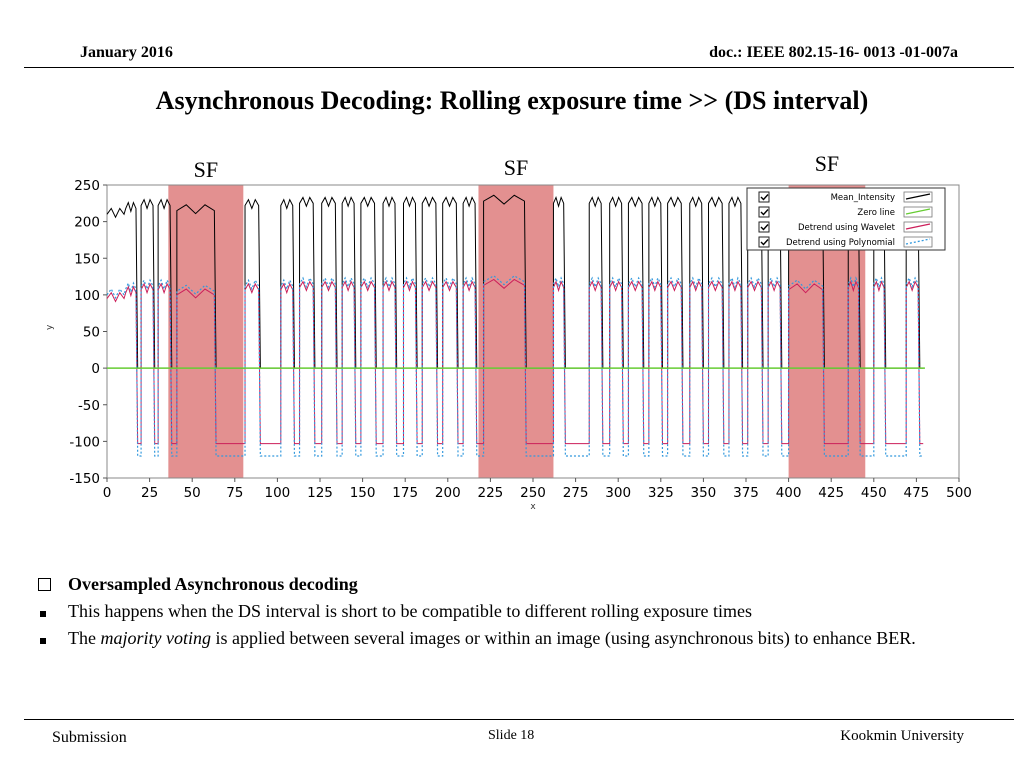 The height and width of the screenshot is (768, 1024). Describe the element at coordinates (234, 493) in the screenshot. I see `x-tick-label: 75` at that location.